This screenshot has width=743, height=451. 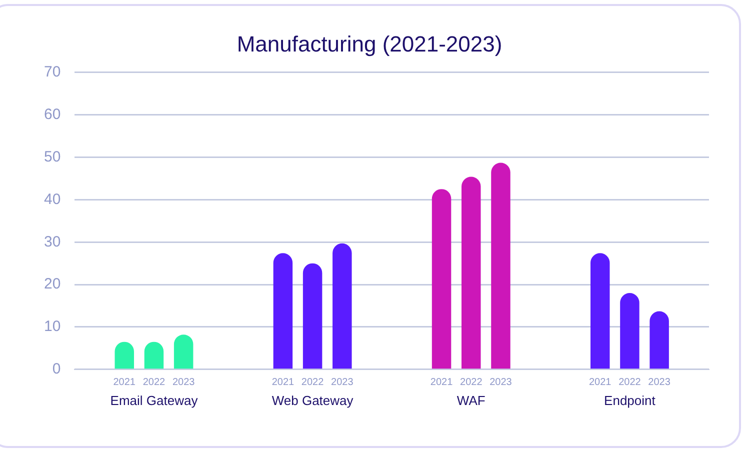 What do you see at coordinates (659, 382) in the screenshot?
I see `series-label: 2023` at bounding box center [659, 382].